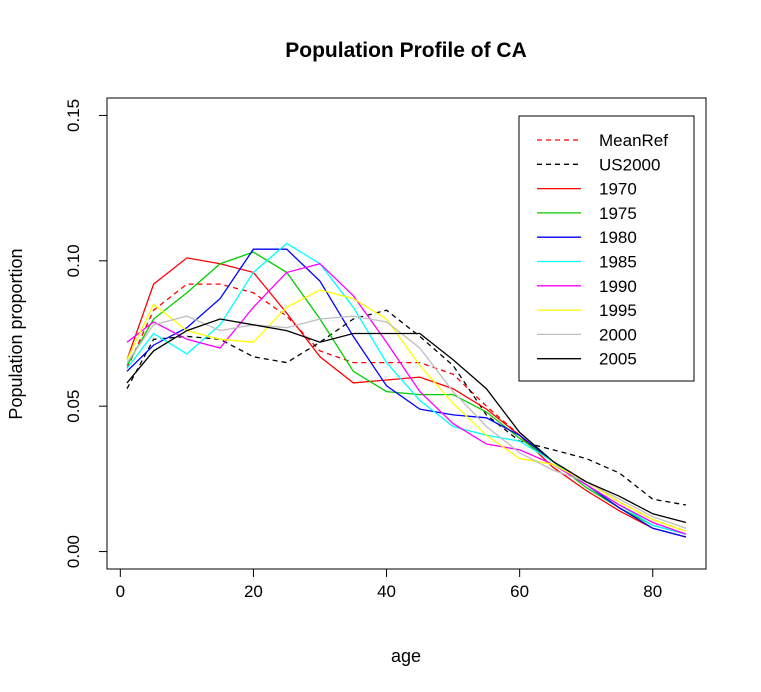  What do you see at coordinates (120, 591) in the screenshot?
I see `x-tick-label: 0` at bounding box center [120, 591].